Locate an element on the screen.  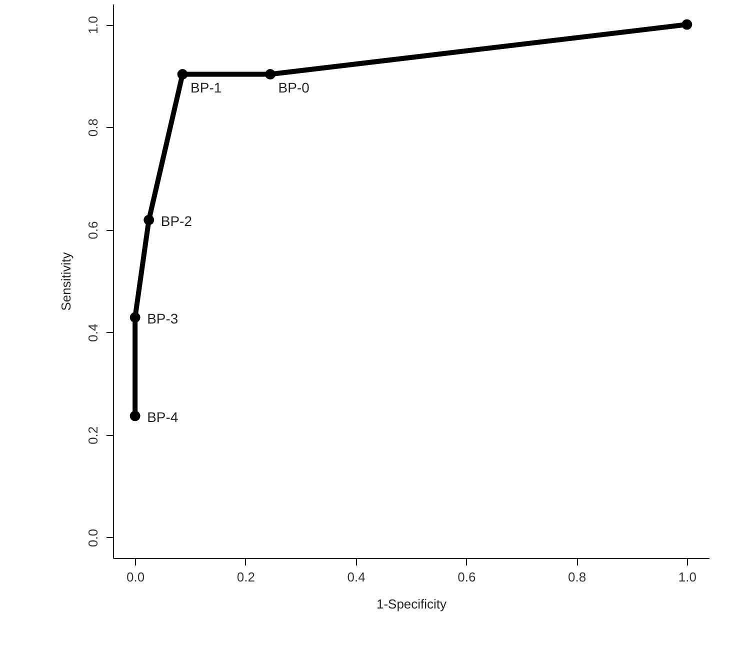
x-tick-label: 0.4 is located at coordinates (356, 577).